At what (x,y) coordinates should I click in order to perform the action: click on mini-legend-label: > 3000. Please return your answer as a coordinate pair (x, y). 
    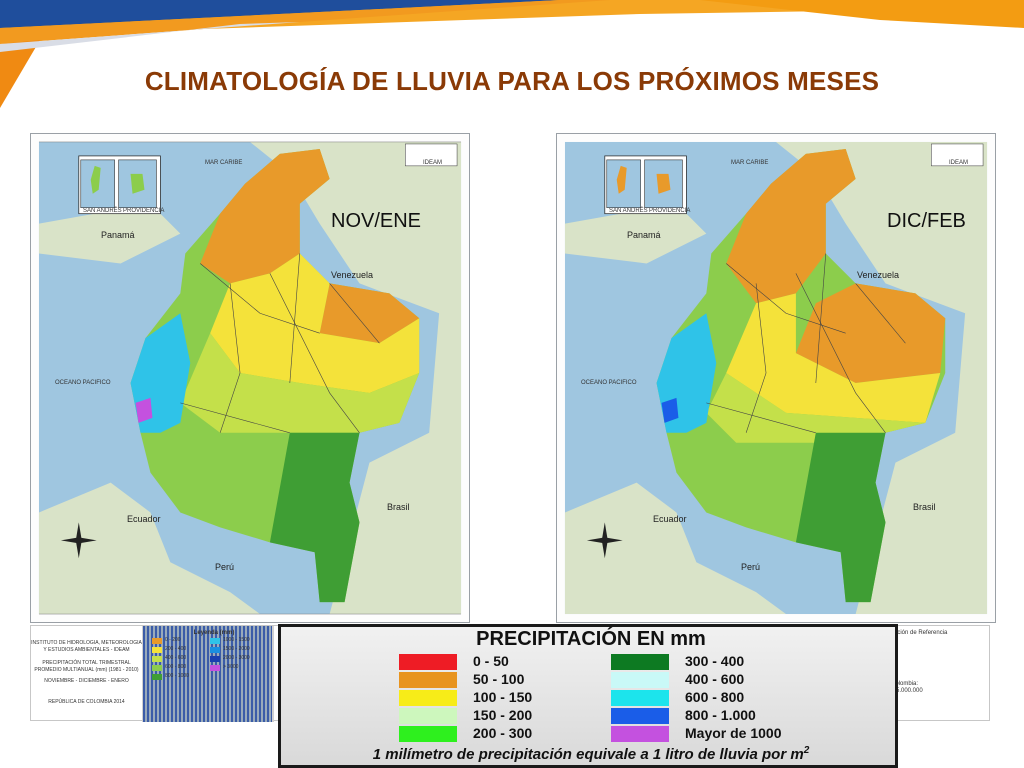
    Looking at the image, I should click on (231, 667).